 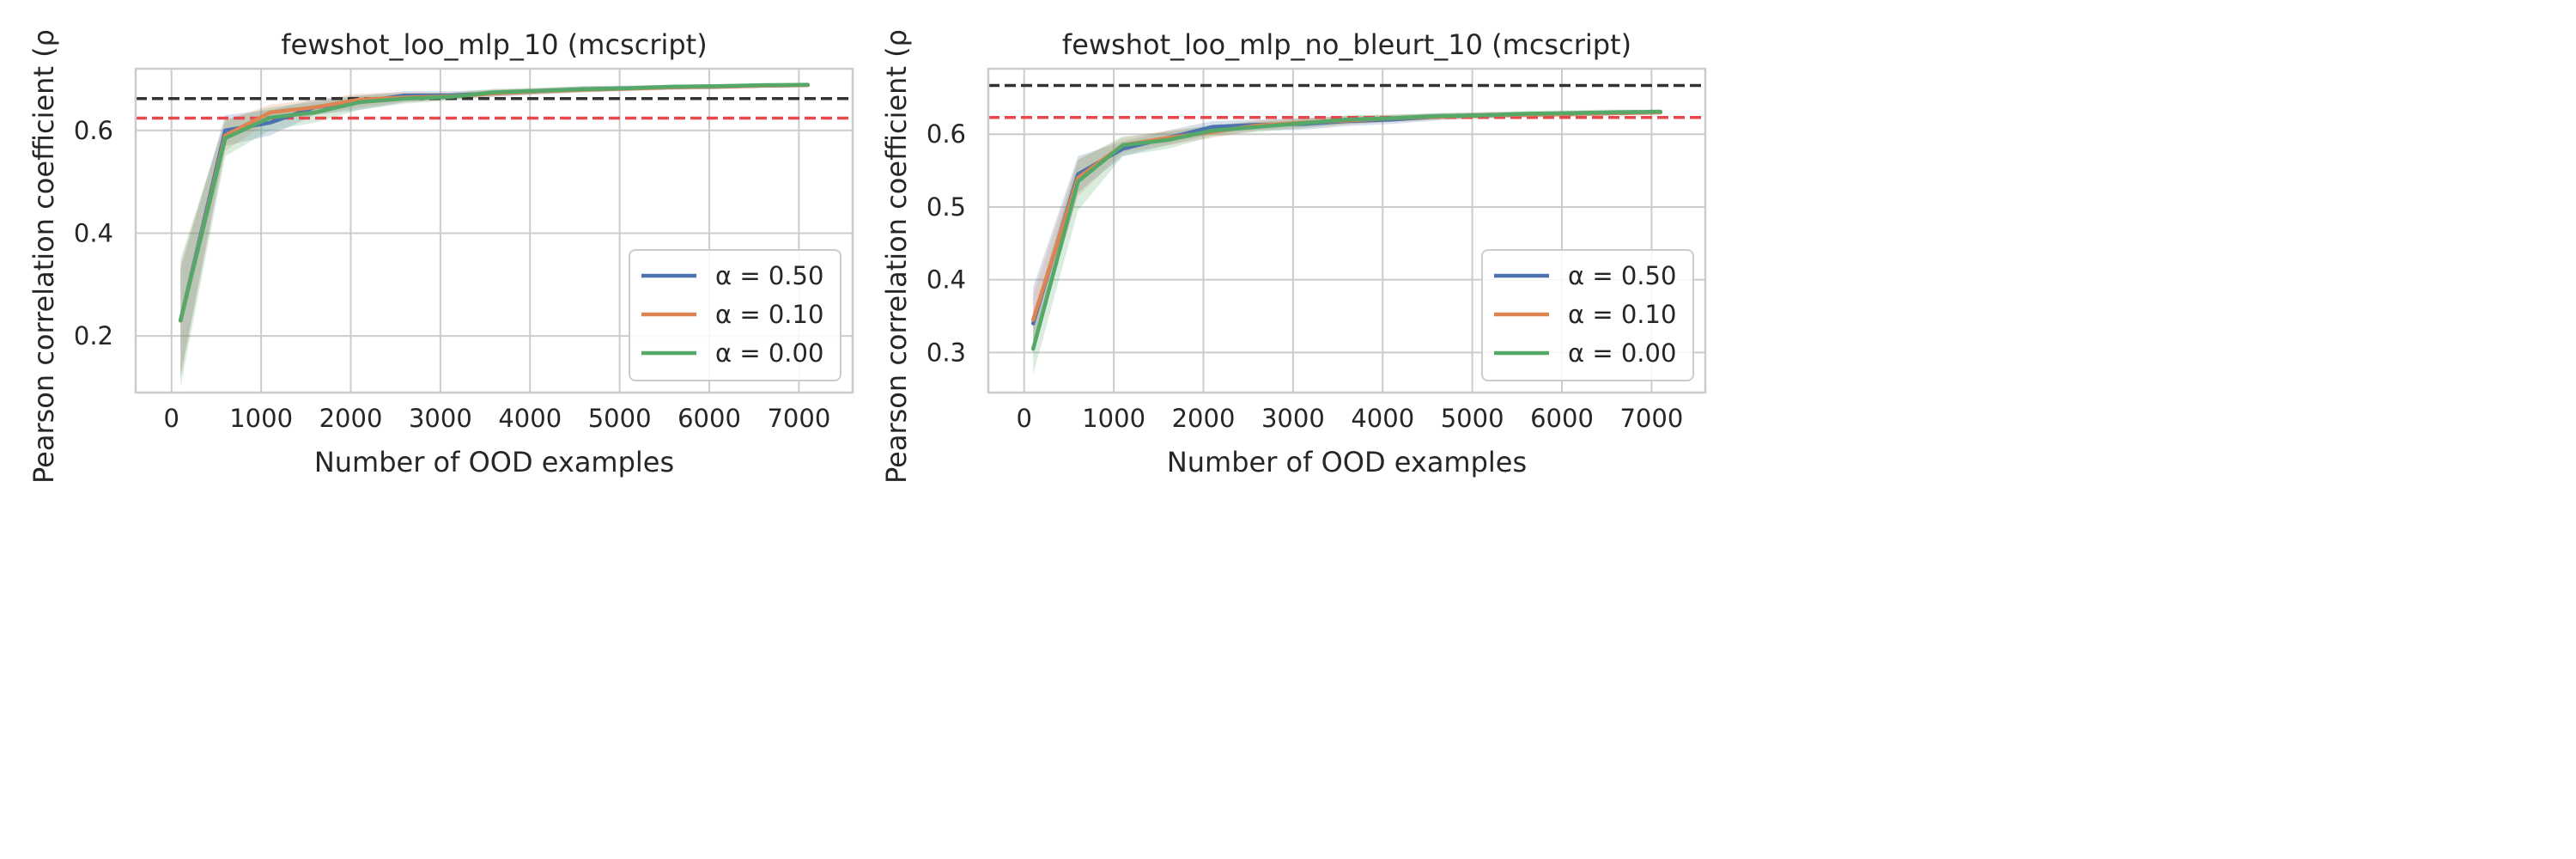 I want to click on y-tick-label: 0.5, so click(x=947, y=207).